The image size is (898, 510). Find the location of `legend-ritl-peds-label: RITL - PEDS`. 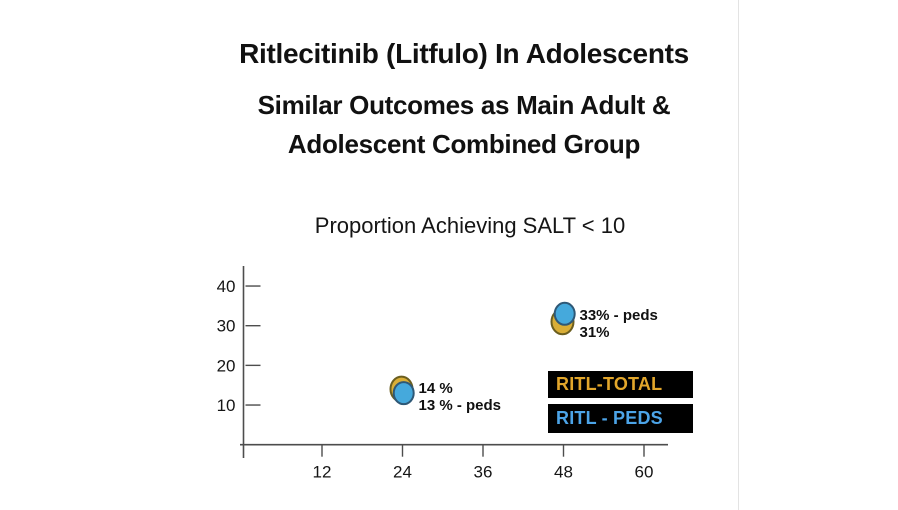

legend-ritl-peds-label: RITL - PEDS is located at coordinates (609, 418).